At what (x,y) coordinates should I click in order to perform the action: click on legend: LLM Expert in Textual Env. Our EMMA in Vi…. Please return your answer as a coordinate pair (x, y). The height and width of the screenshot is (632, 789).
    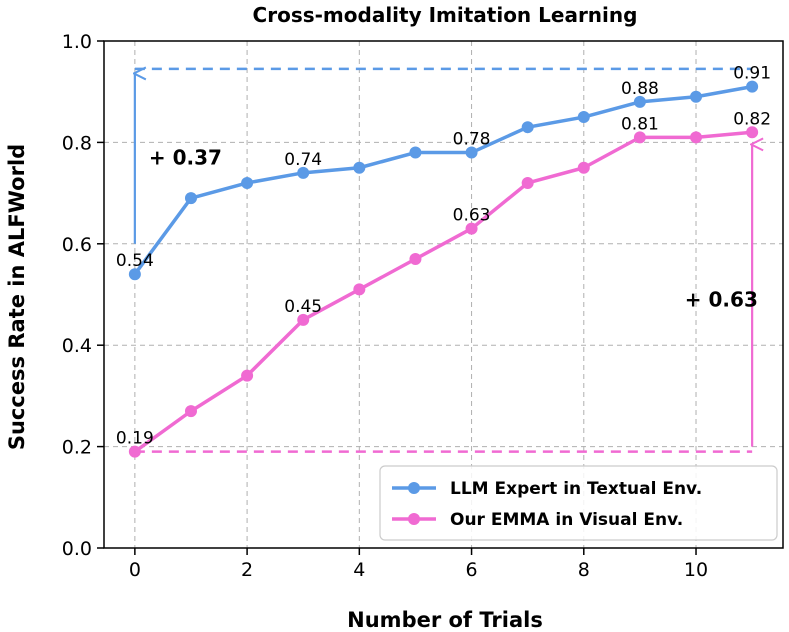
    Looking at the image, I should click on (578, 503).